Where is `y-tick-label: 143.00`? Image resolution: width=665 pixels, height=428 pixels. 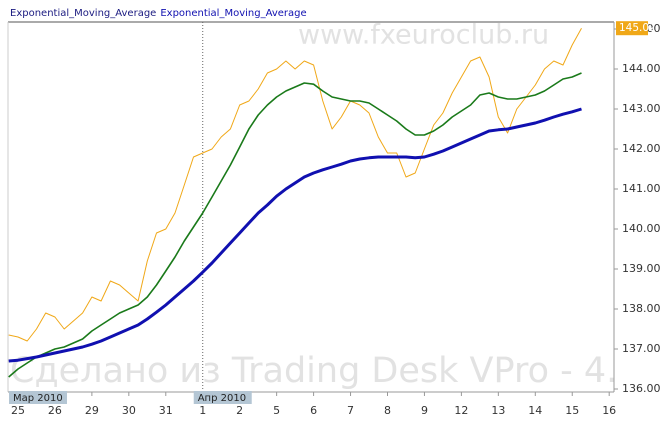
y-tick-label: 143.00 is located at coordinates (641, 108).